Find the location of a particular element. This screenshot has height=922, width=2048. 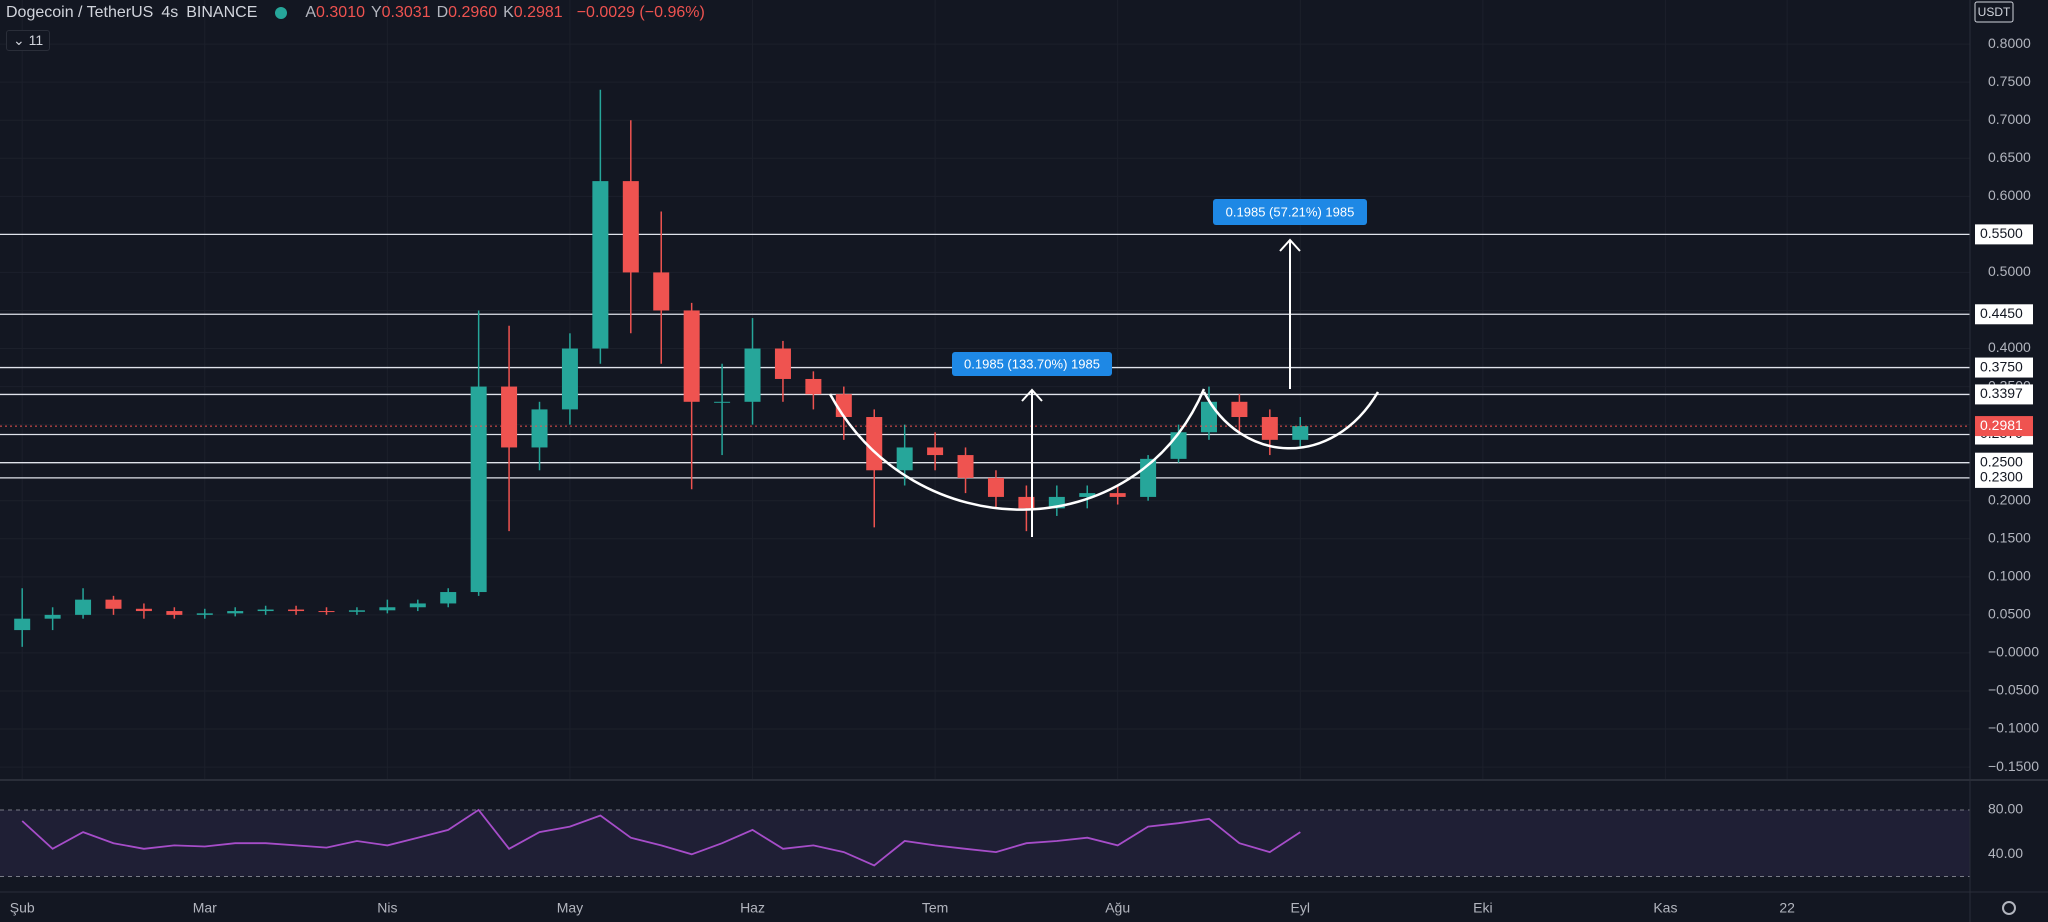

x-tick-label: Tem is located at coordinates (935, 908).